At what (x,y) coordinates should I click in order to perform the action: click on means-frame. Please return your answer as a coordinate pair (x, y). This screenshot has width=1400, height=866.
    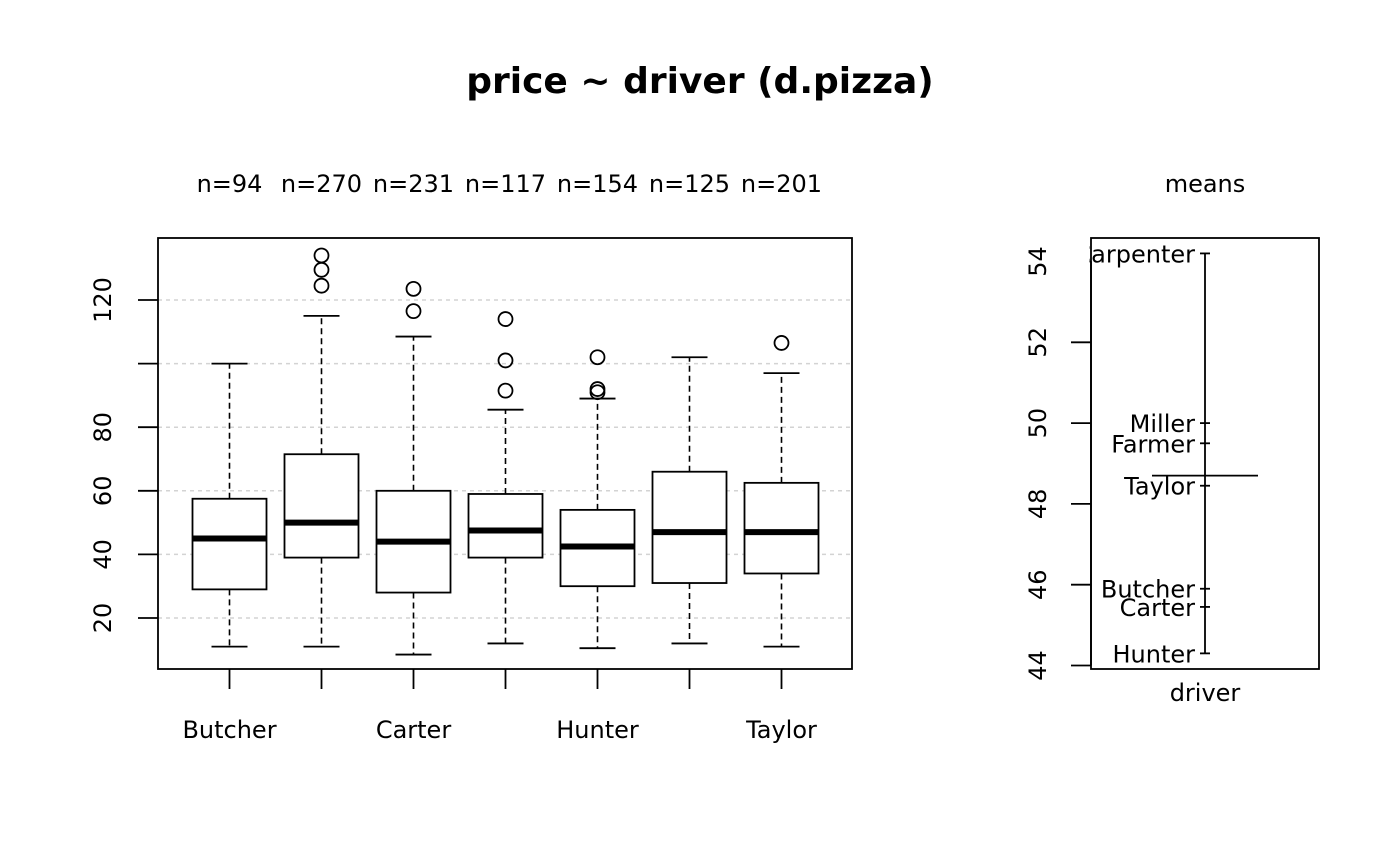
    Looking at the image, I should click on (1205, 453).